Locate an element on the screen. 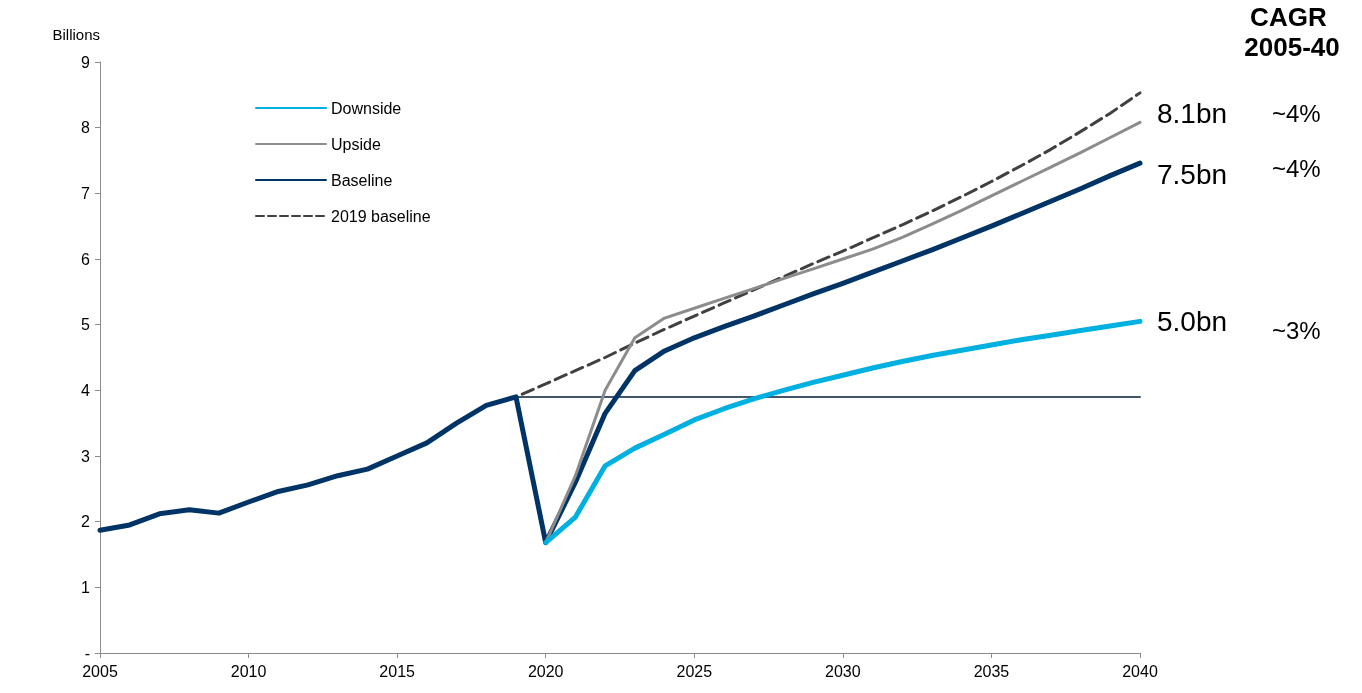  text: CAGR 2005-40 is located at coordinates (1292, 32).